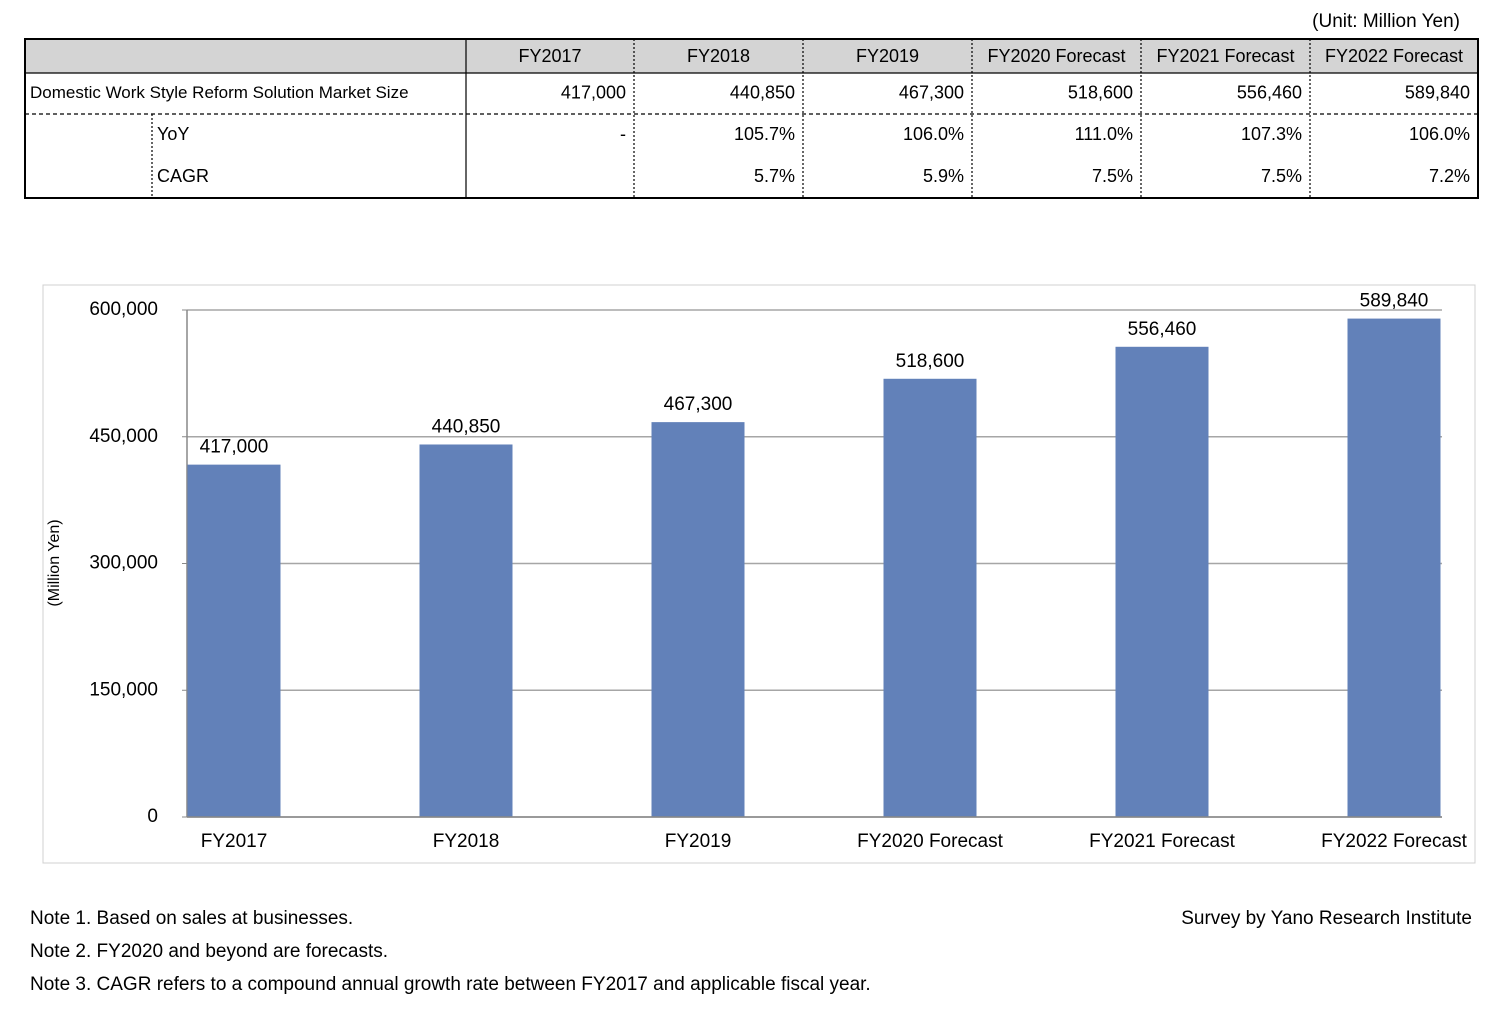  Describe the element at coordinates (887, 56) in the screenshot. I see `column-header: FY2019` at that location.